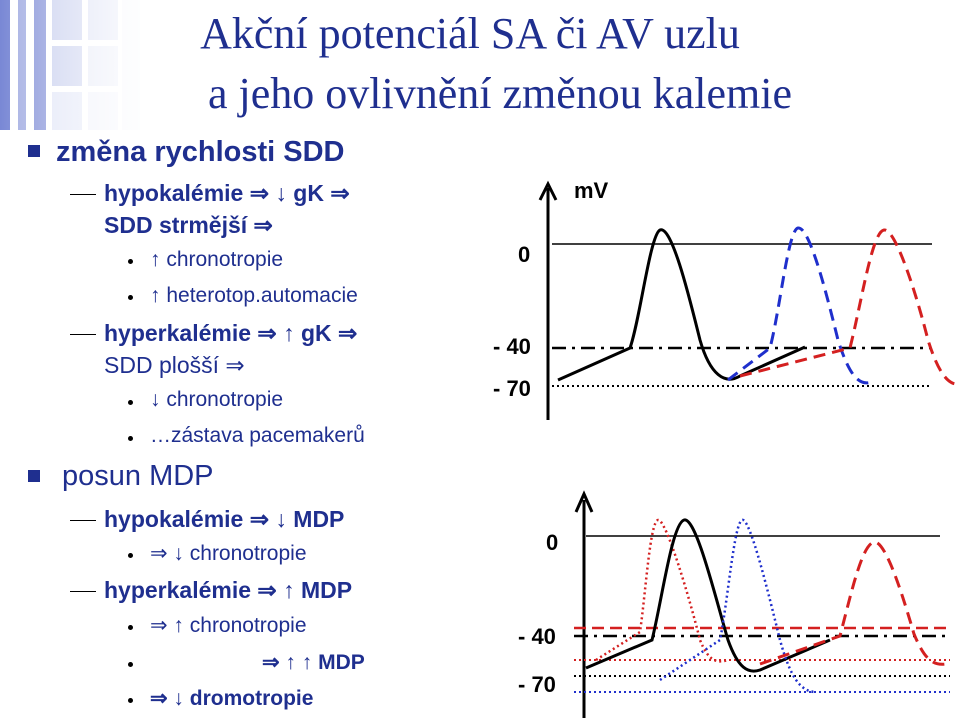 Image resolution: width=960 pixels, height=720 pixels. What do you see at coordinates (512, 346) in the screenshot?
I see `diagram1-minus40-label: - 40` at bounding box center [512, 346].